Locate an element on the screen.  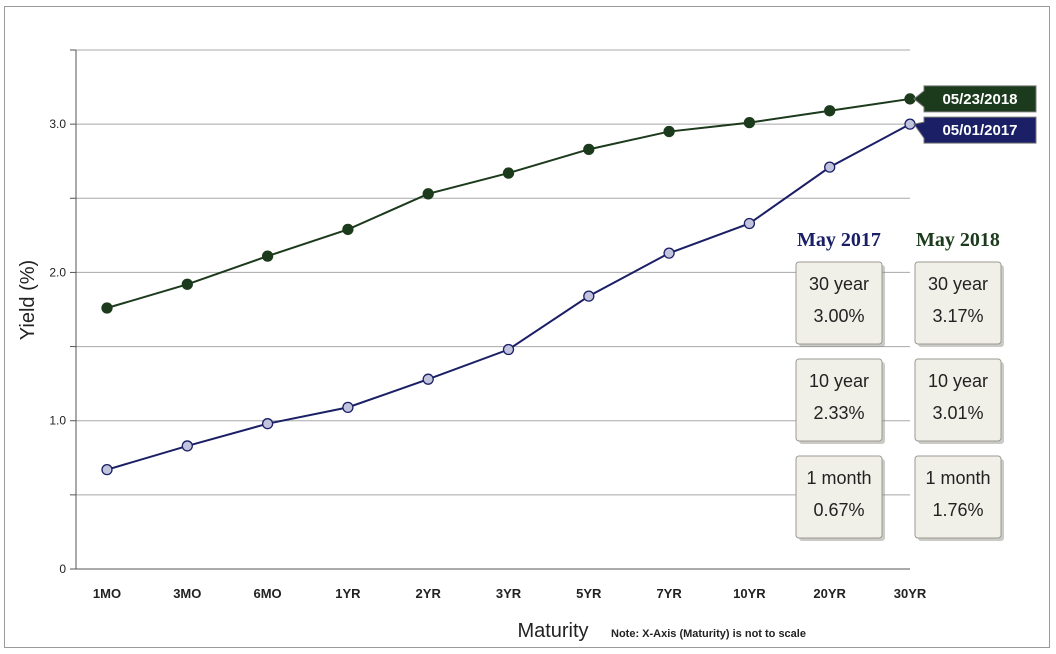
summary-box: 10 year 3.01% is located at coordinates (959, 401).